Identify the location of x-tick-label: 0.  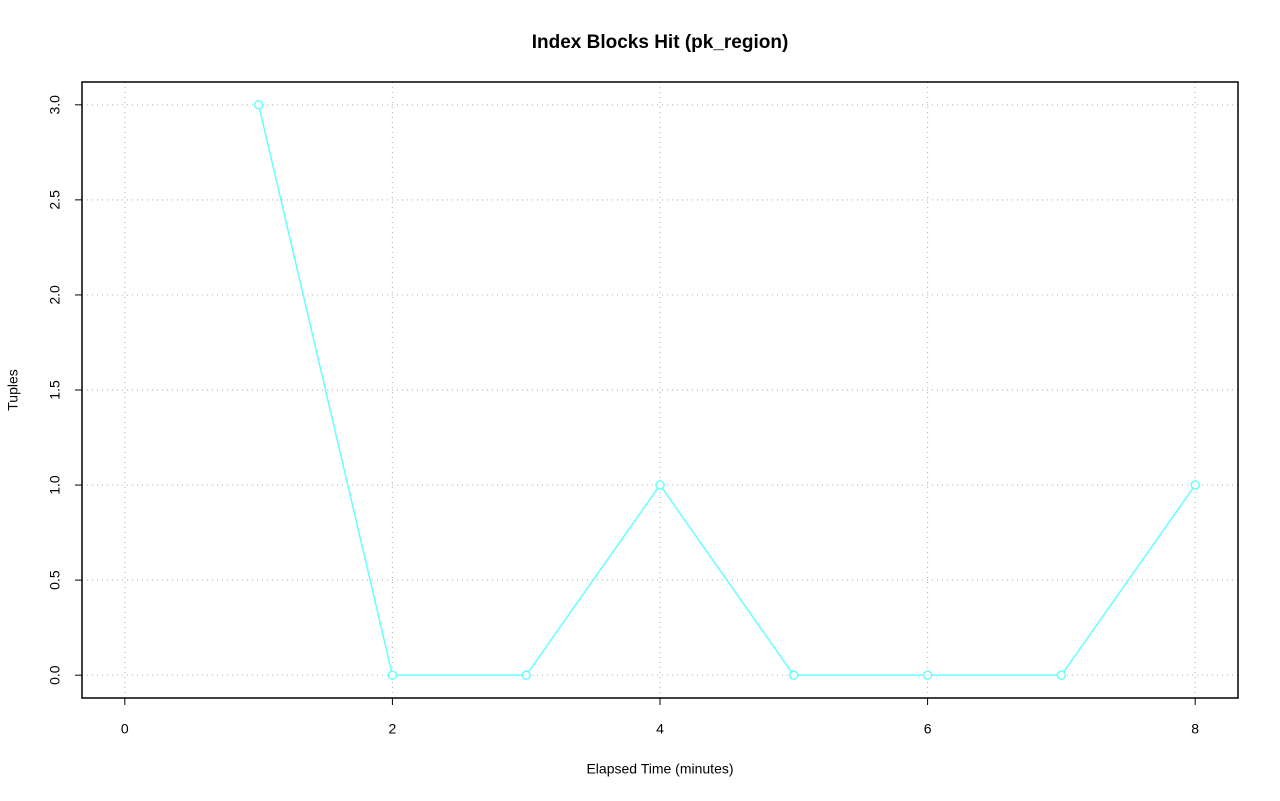
(125, 729).